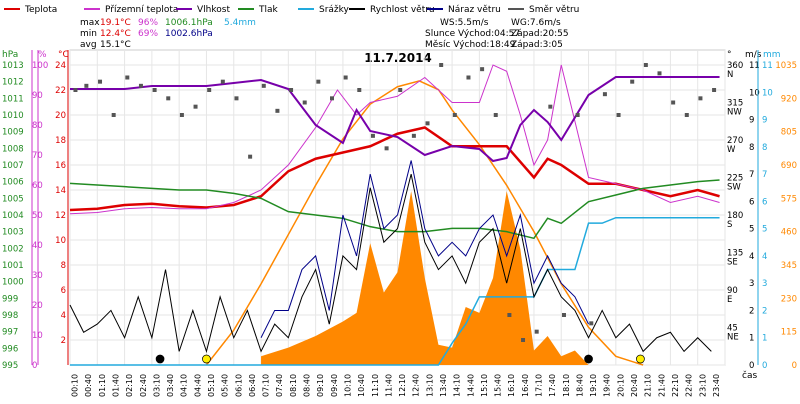  I want to click on x-tick-label: 08:10, so click(293, 385).